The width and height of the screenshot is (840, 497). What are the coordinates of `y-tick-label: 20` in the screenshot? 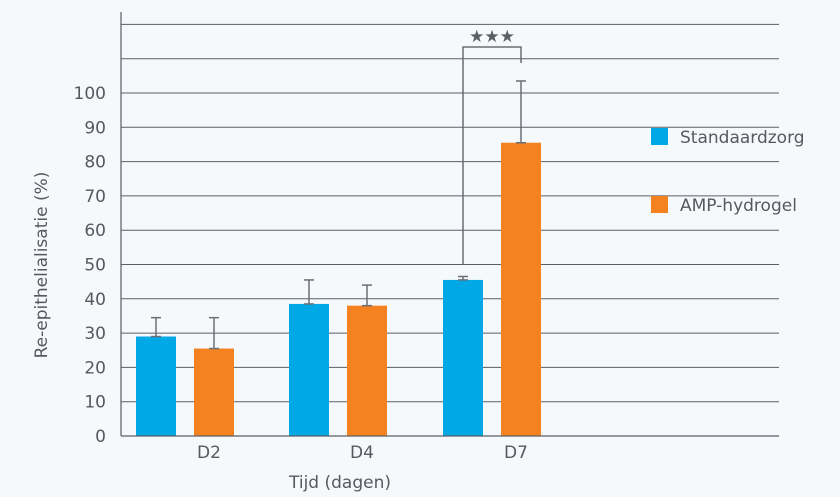 It's located at (95, 368).